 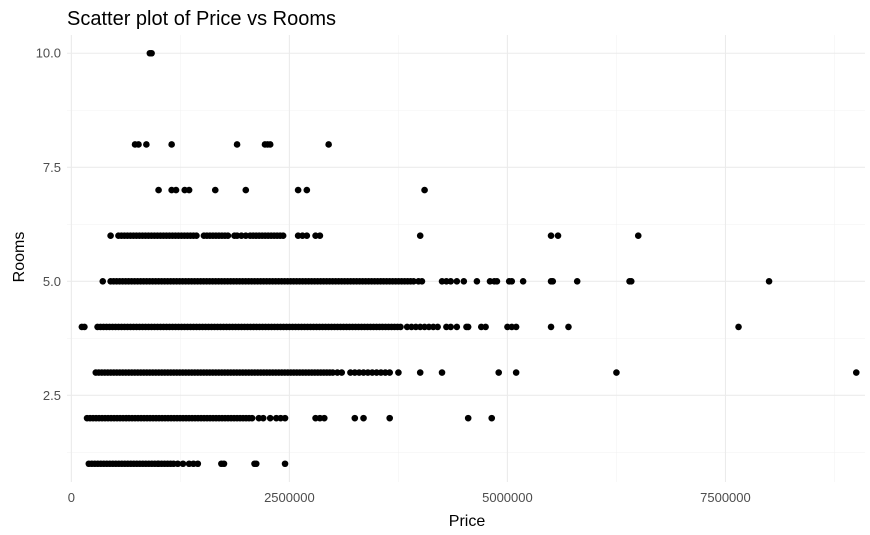 I want to click on y-axis-title: Rooms, so click(x=19, y=257).